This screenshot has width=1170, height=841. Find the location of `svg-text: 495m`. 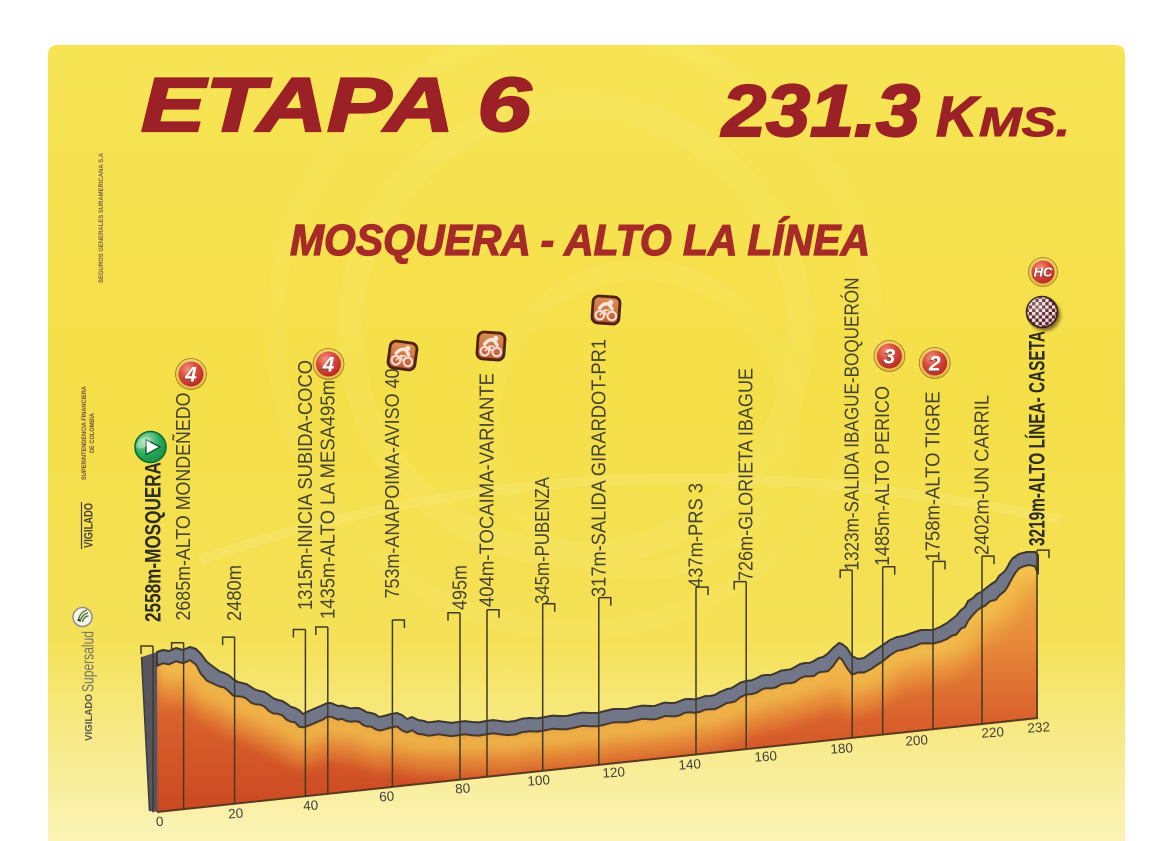

svg-text: 495m is located at coordinates (460, 587).